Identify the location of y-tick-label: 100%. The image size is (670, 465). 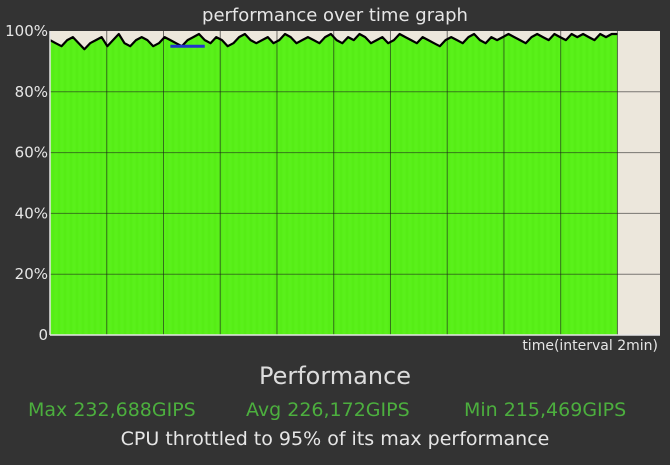
(26, 31).